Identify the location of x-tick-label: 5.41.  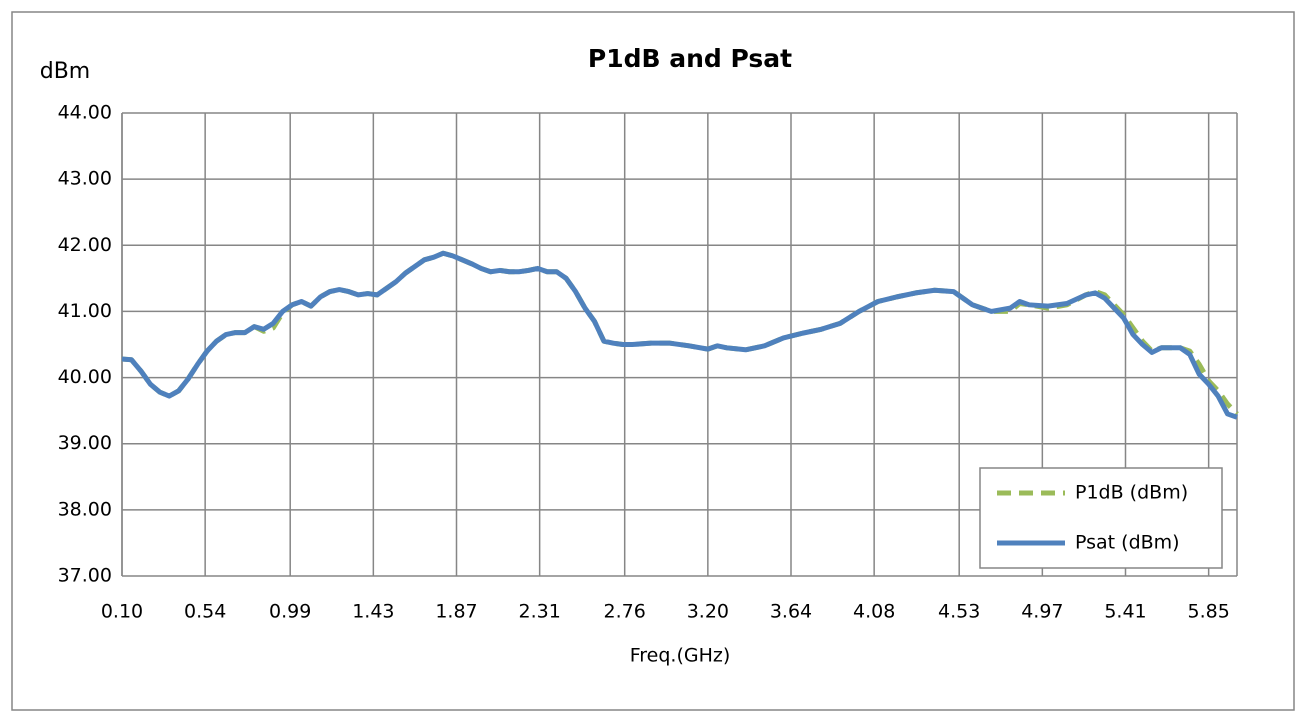
(1125, 612).